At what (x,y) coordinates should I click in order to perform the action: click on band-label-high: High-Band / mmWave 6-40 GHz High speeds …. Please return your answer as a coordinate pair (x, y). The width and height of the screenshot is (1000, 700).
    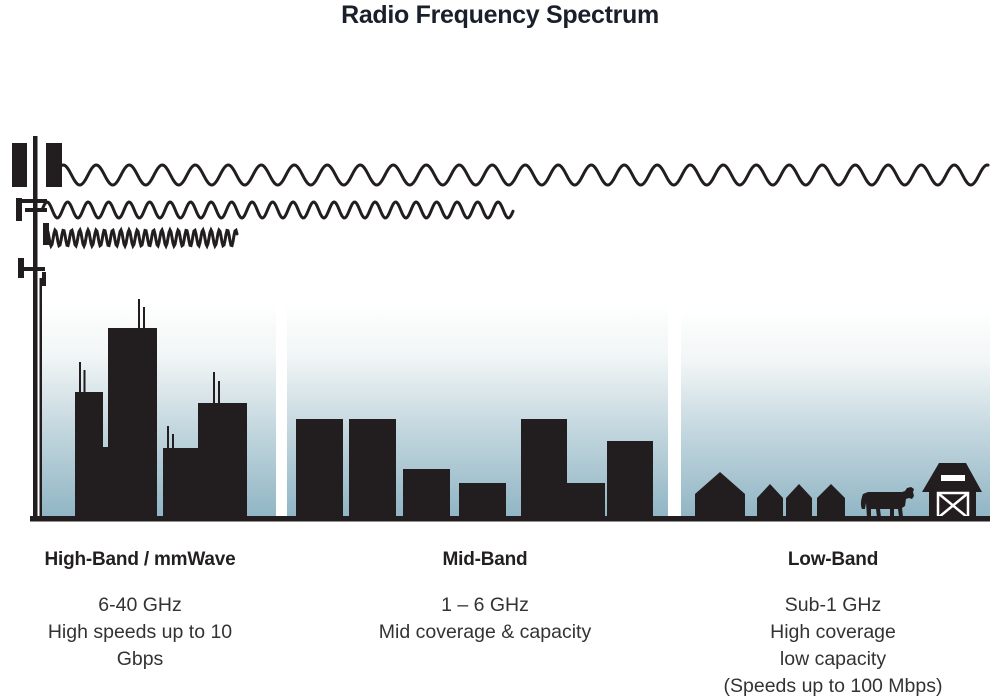
    Looking at the image, I should click on (140, 611).